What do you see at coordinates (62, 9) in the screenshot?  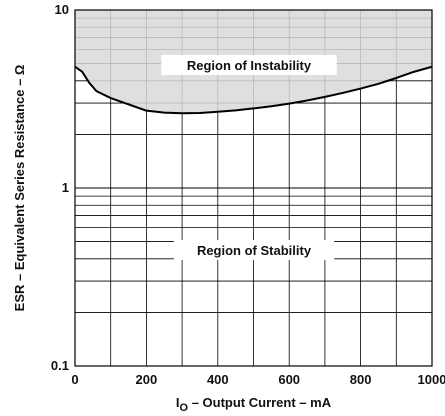 I see `y-tick-label: 10` at bounding box center [62, 9].